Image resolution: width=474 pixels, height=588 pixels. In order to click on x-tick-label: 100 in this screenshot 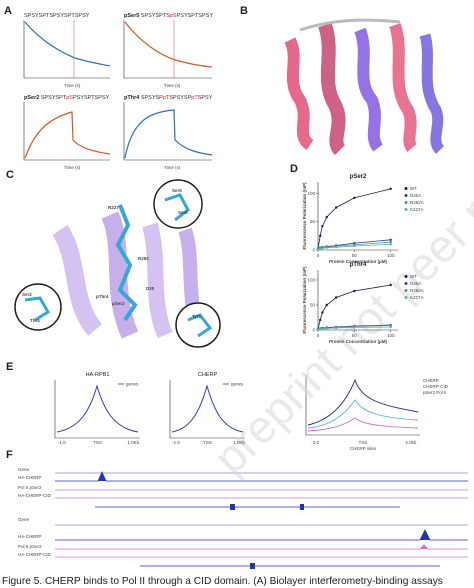, I will do `click(391, 335)`.